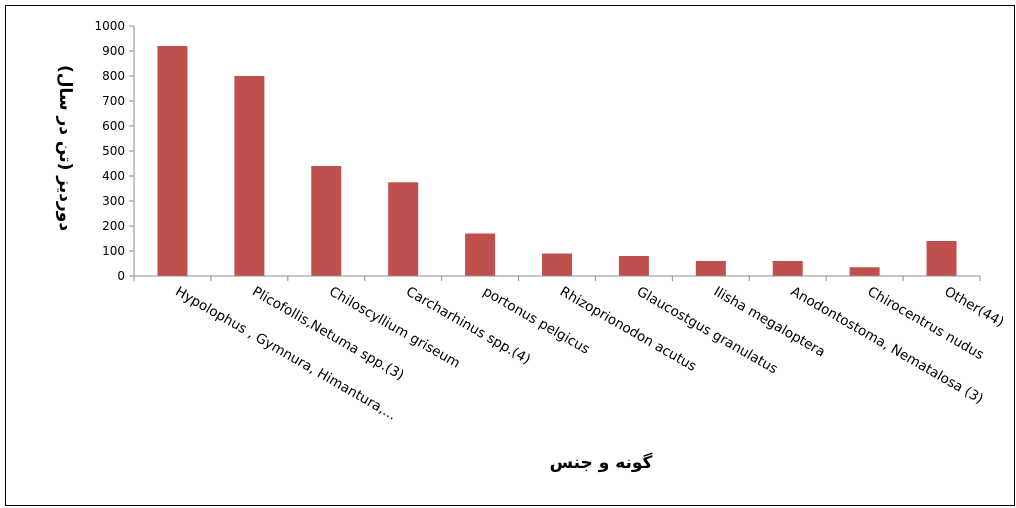 The width and height of the screenshot is (1016, 508). Describe the element at coordinates (113, 126) in the screenshot. I see `y-tick-label: 600` at that location.